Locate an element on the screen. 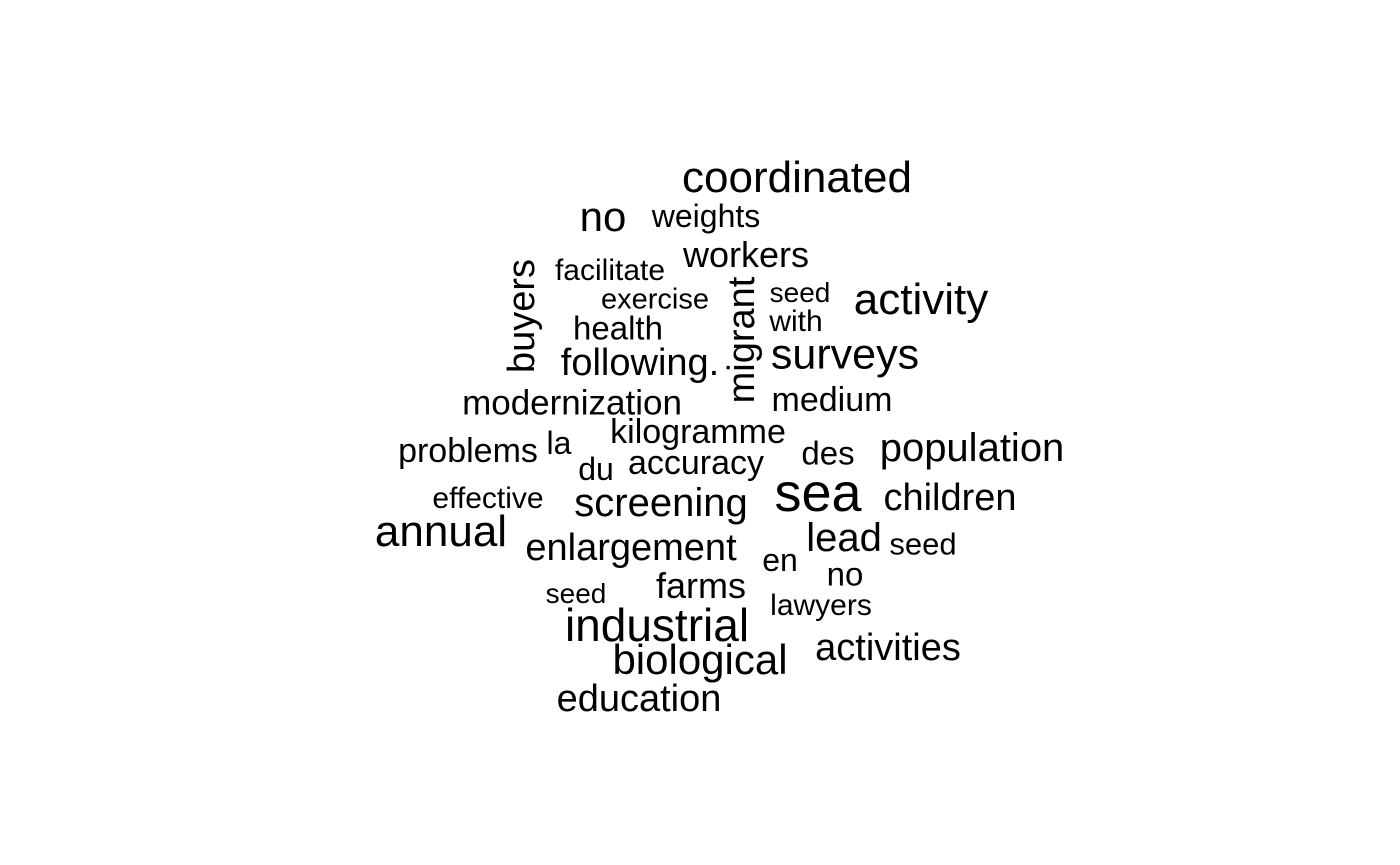 The height and width of the screenshot is (865, 1400). word-biological: biological is located at coordinates (700, 659).